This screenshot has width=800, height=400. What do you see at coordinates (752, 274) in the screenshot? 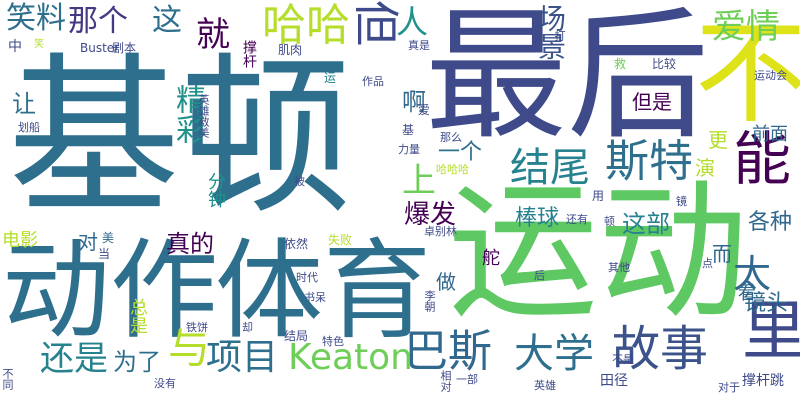
I see `cloud-word-tai: 太` at bounding box center [752, 274].